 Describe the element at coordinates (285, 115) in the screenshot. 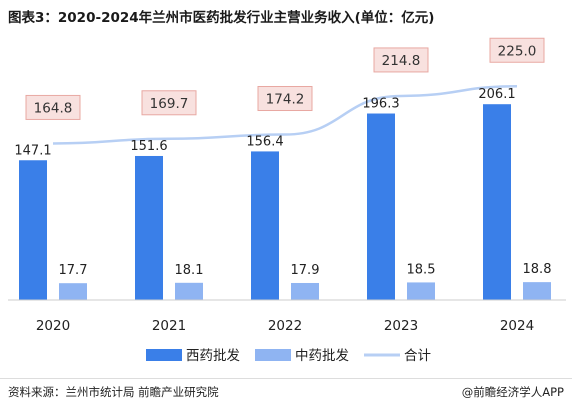

I see `total-line` at that location.